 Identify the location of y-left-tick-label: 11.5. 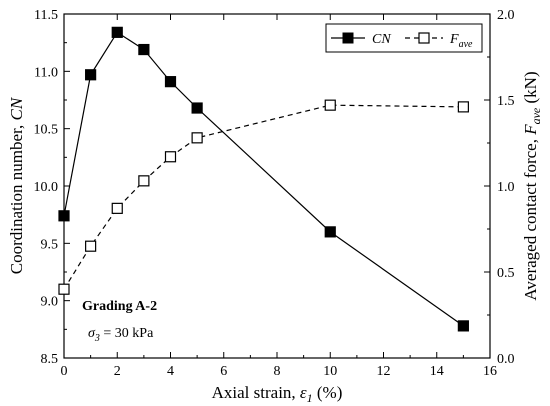
(46, 15).